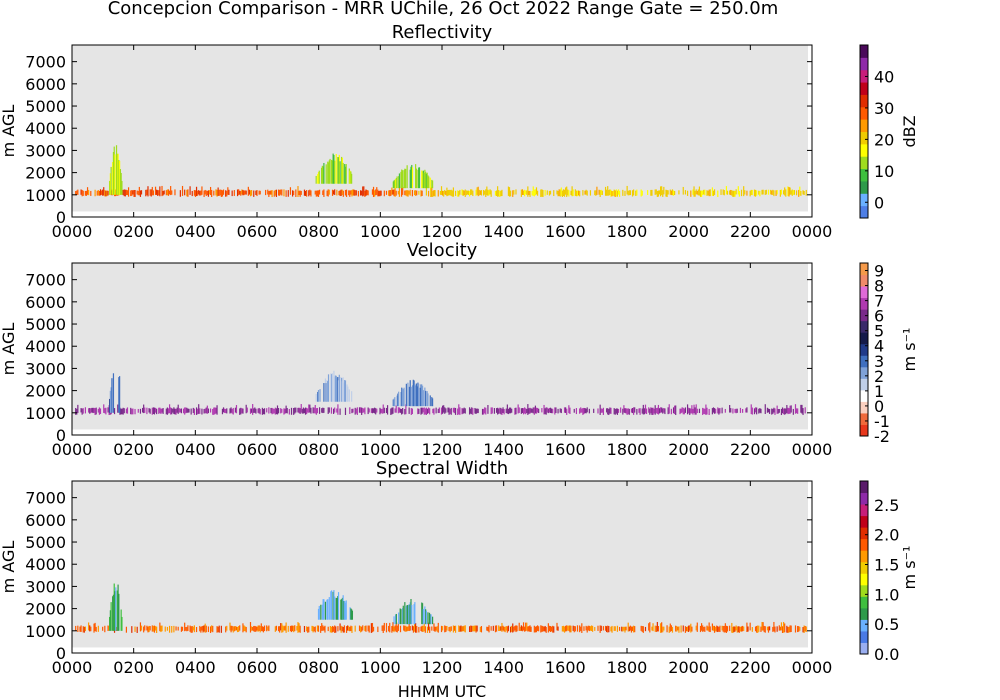 This screenshot has width=1000, height=700. What do you see at coordinates (864, 349) in the screenshot?
I see `colorbar-frame` at bounding box center [864, 349].